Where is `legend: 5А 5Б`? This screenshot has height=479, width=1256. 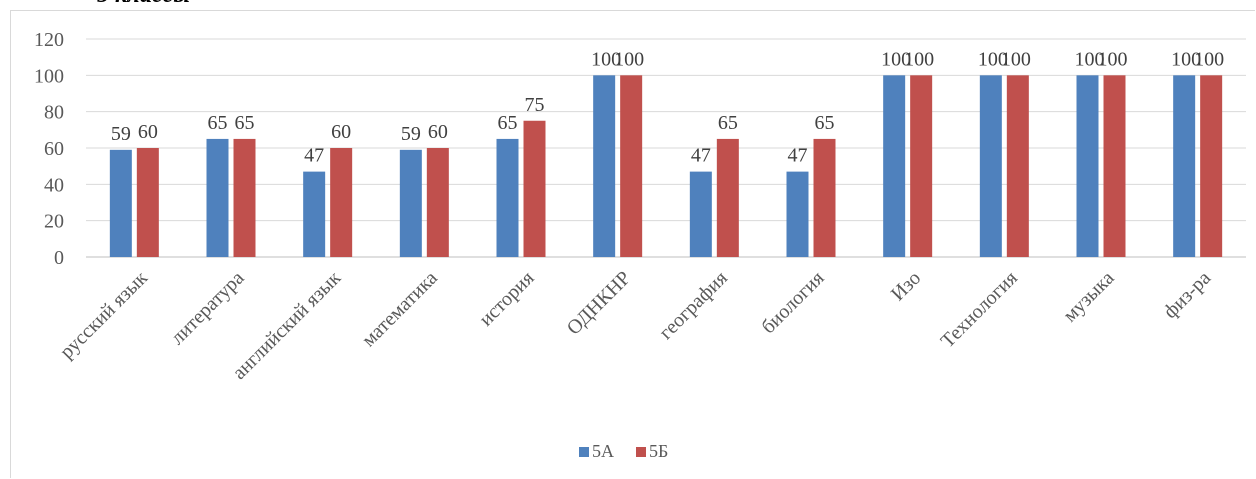 legend: 5А 5Б is located at coordinates (623, 451).